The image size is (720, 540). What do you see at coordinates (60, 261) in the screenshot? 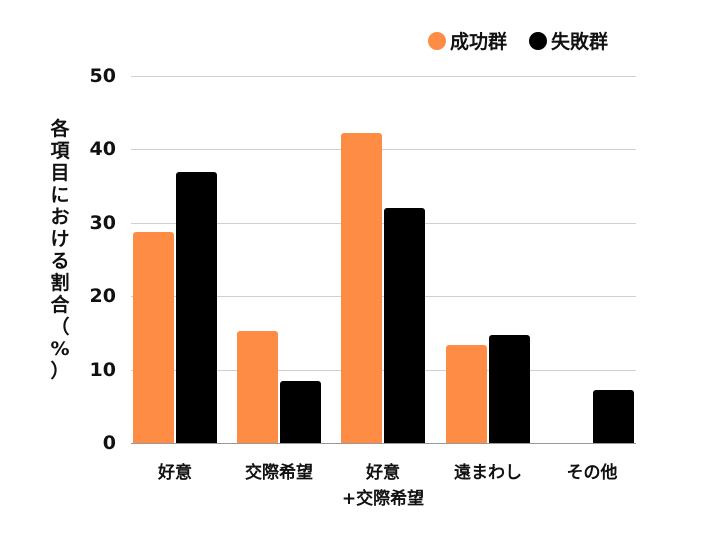
I see `y-axis-label-char: る` at bounding box center [60, 261].